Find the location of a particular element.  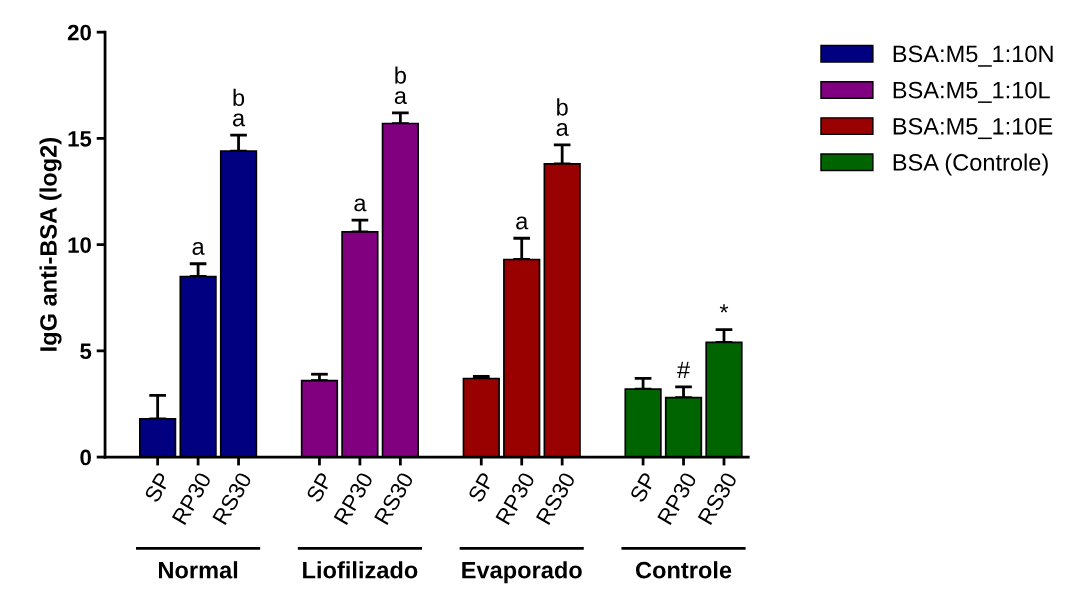

data-label: # is located at coordinates (683, 369).